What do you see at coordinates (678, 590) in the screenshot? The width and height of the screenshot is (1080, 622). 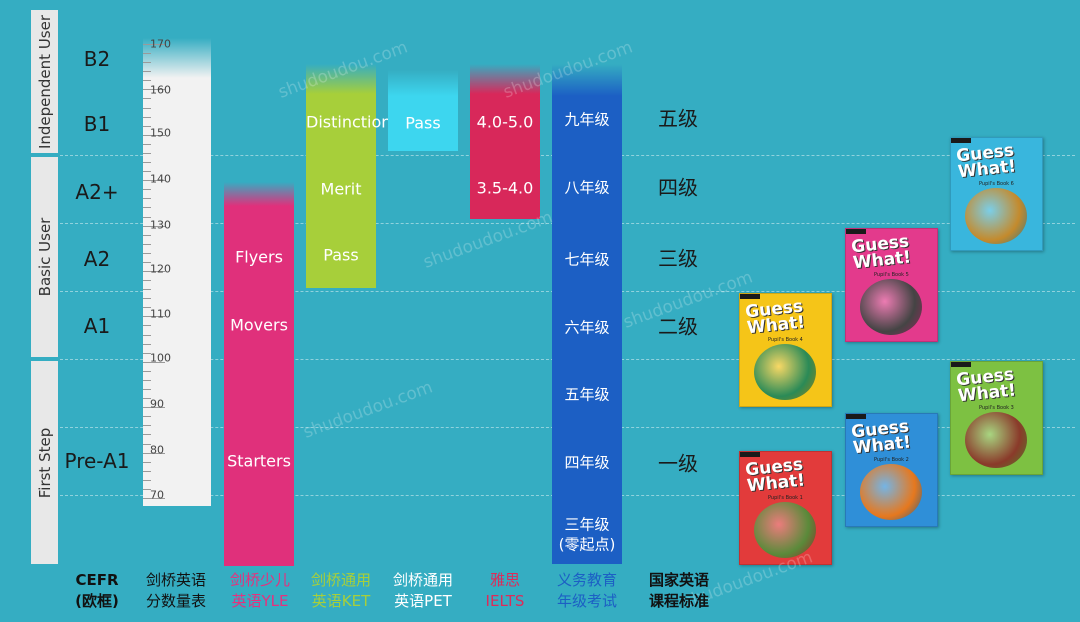 I see `column-title-national: 国家英语 课程标准` at bounding box center [678, 590].